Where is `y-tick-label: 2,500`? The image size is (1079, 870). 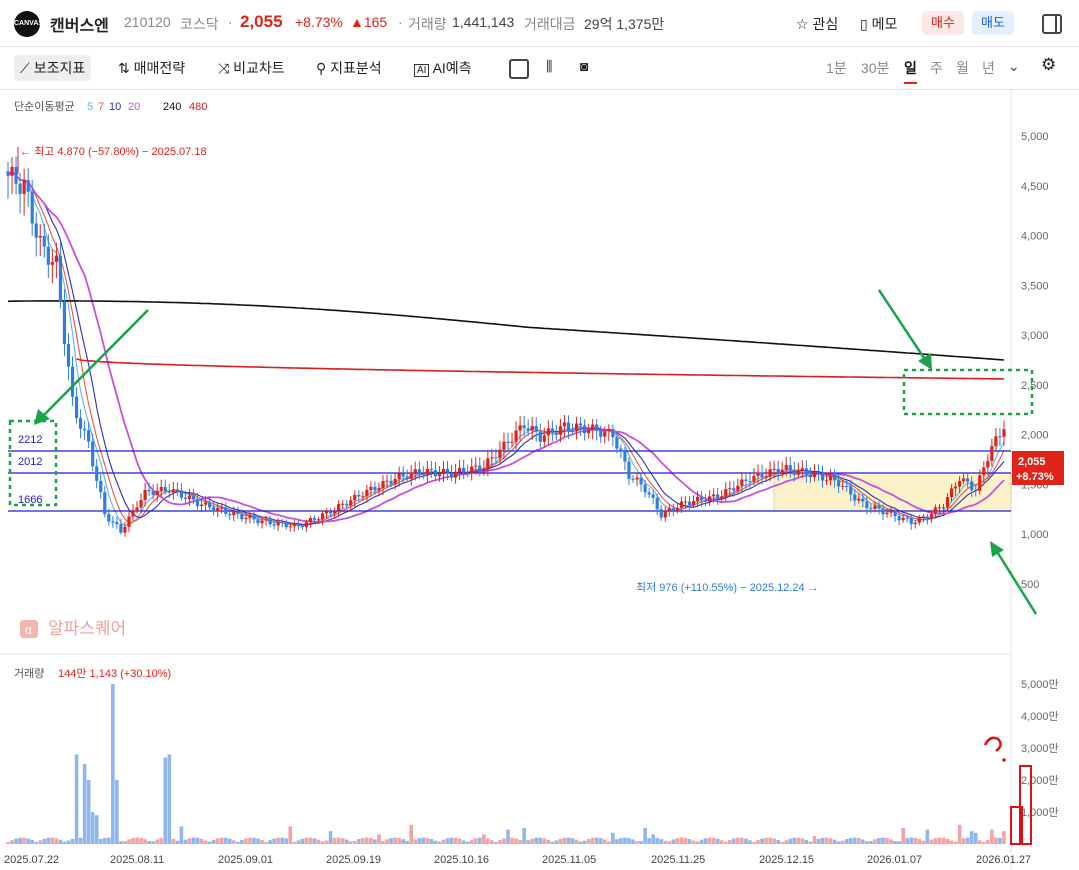 y-tick-label: 2,500 is located at coordinates (1035, 386).